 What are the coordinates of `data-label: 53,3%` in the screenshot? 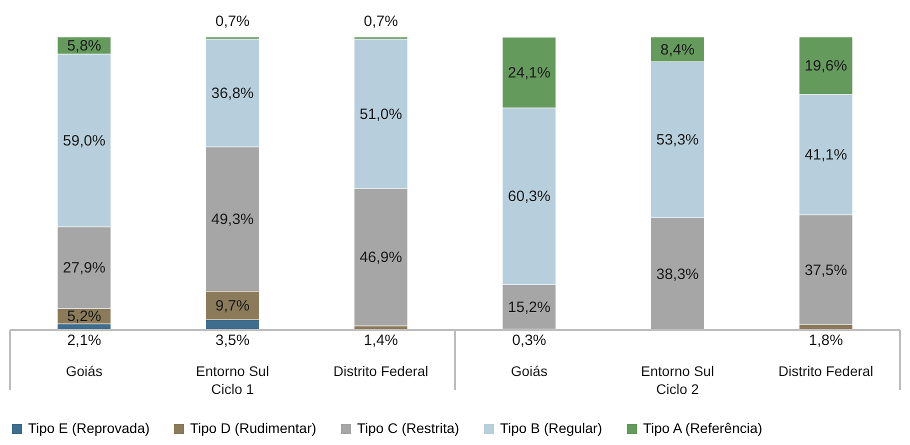 It's located at (677, 140).